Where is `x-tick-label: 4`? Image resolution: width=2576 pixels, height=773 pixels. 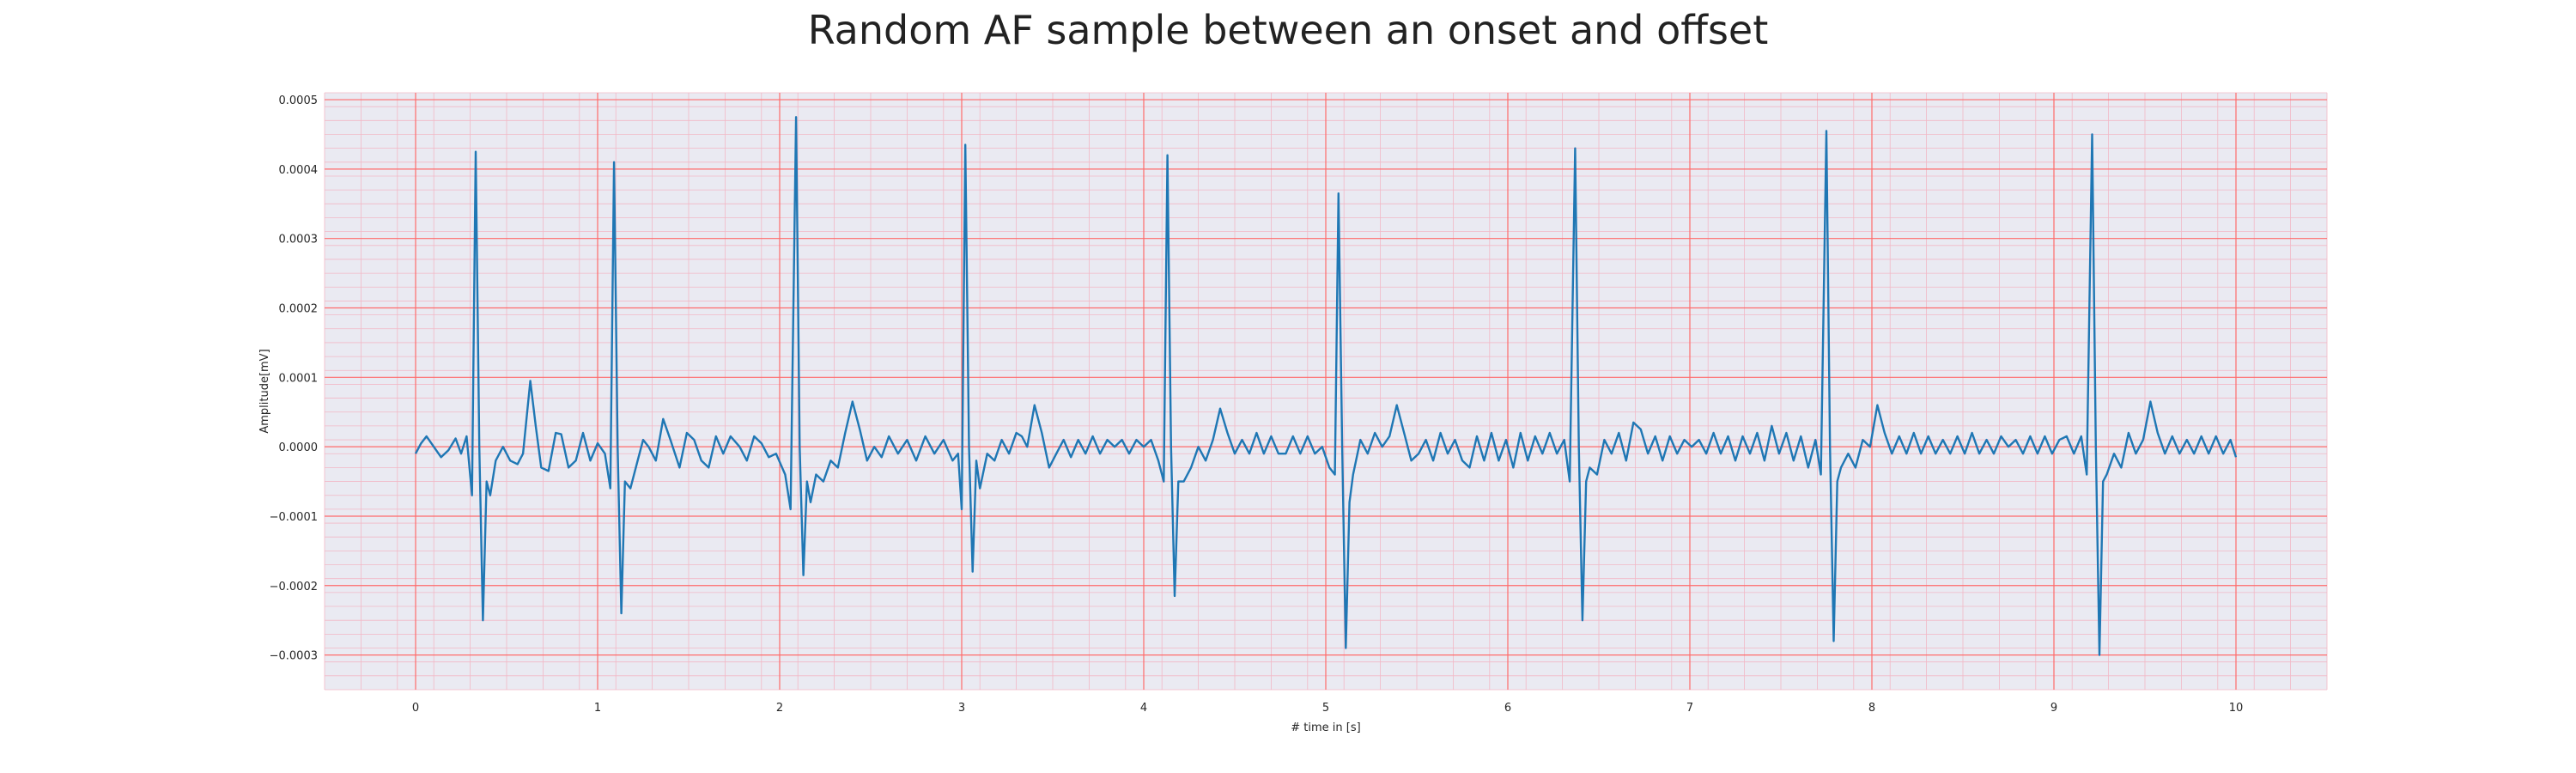
x-tick-label: 4 is located at coordinates (1144, 708).